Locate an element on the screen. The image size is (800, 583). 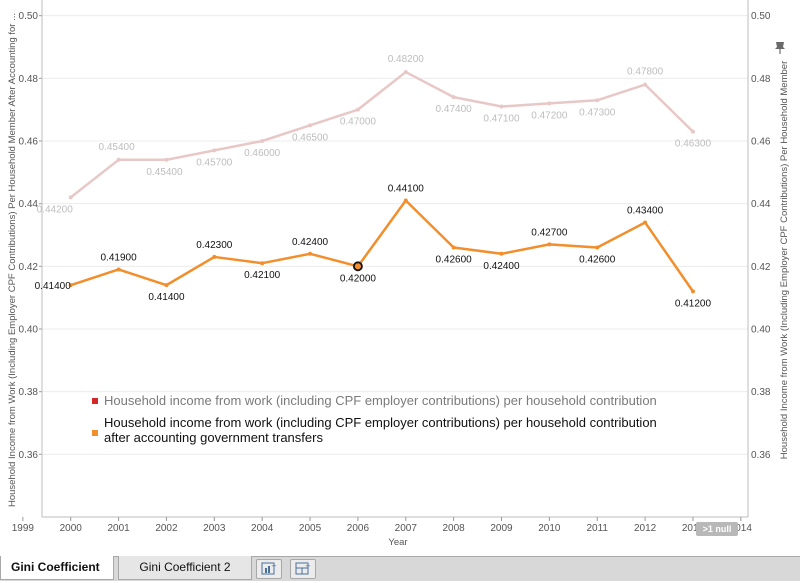
x-tick-label: 2003 is located at coordinates (214, 528).